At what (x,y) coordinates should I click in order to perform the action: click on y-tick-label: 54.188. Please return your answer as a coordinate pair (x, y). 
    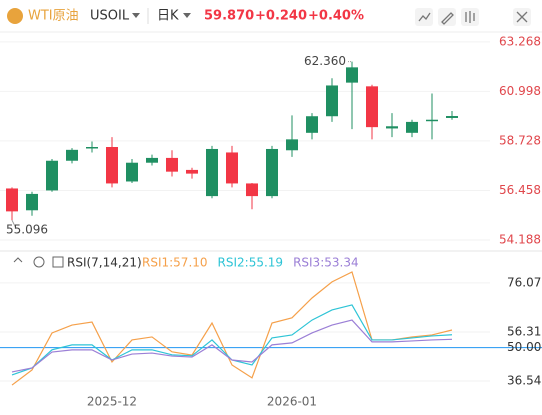
    Looking at the image, I should click on (520, 240).